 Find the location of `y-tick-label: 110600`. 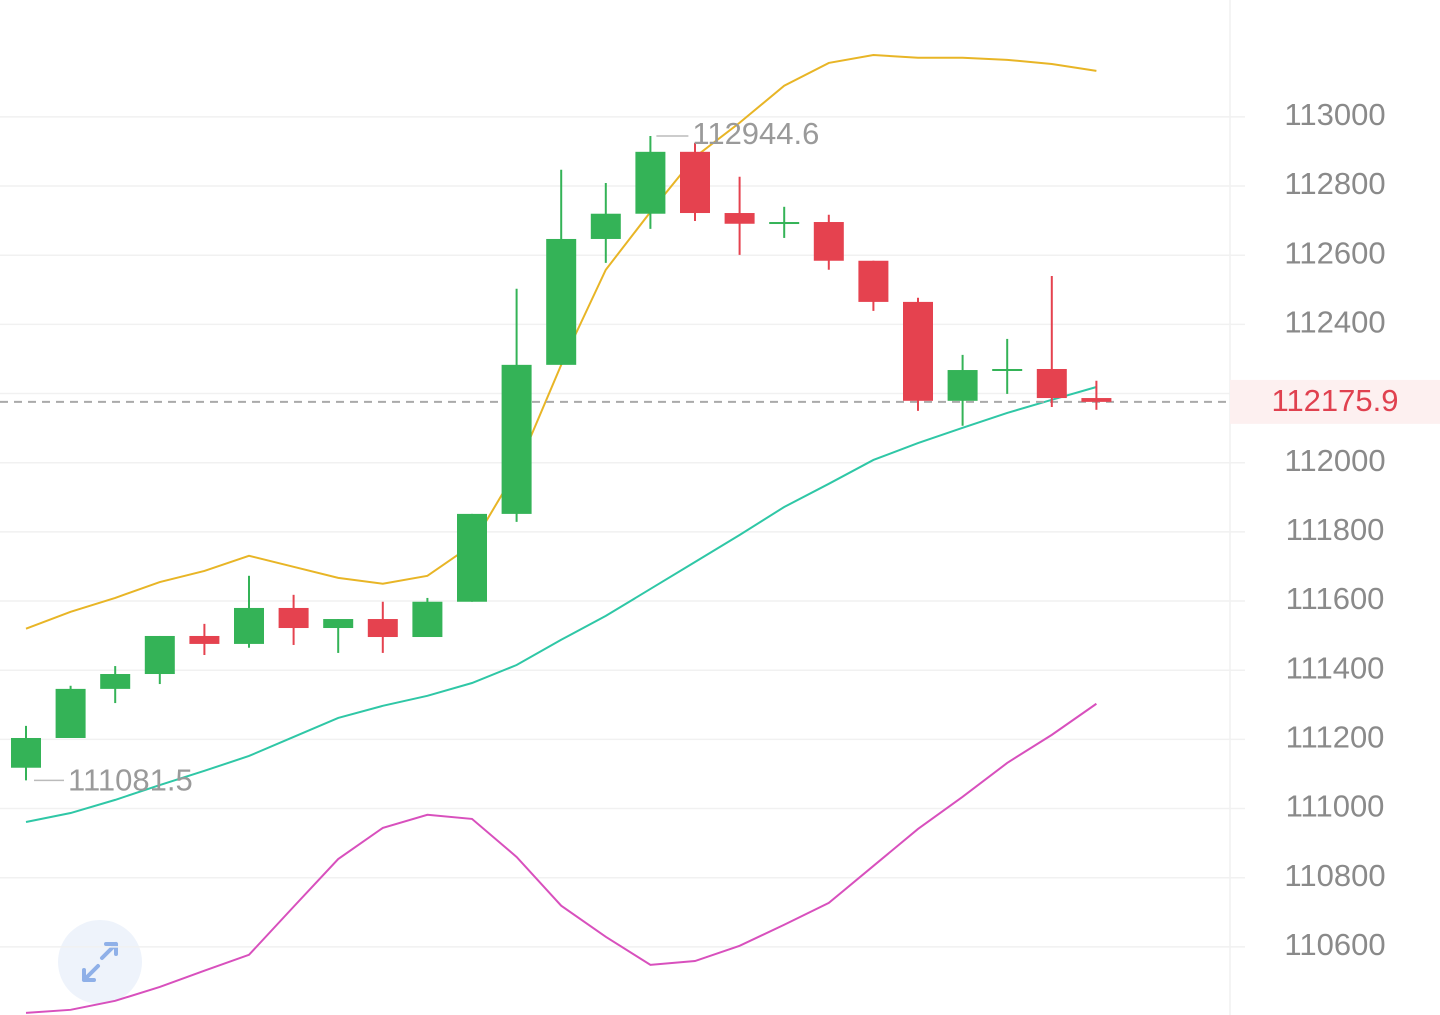

y-tick-label: 110600 is located at coordinates (1334, 944).